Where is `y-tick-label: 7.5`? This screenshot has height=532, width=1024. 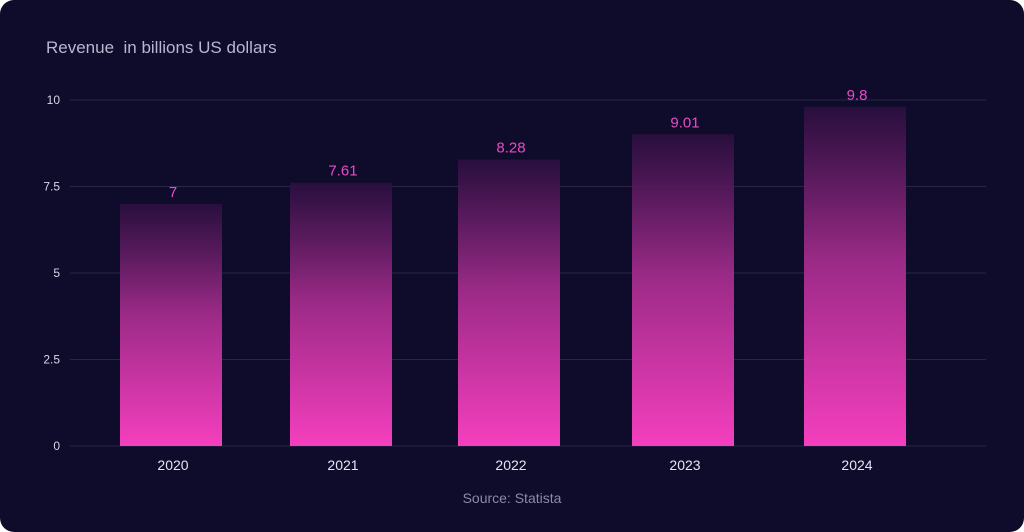 y-tick-label: 7.5 is located at coordinates (51, 187).